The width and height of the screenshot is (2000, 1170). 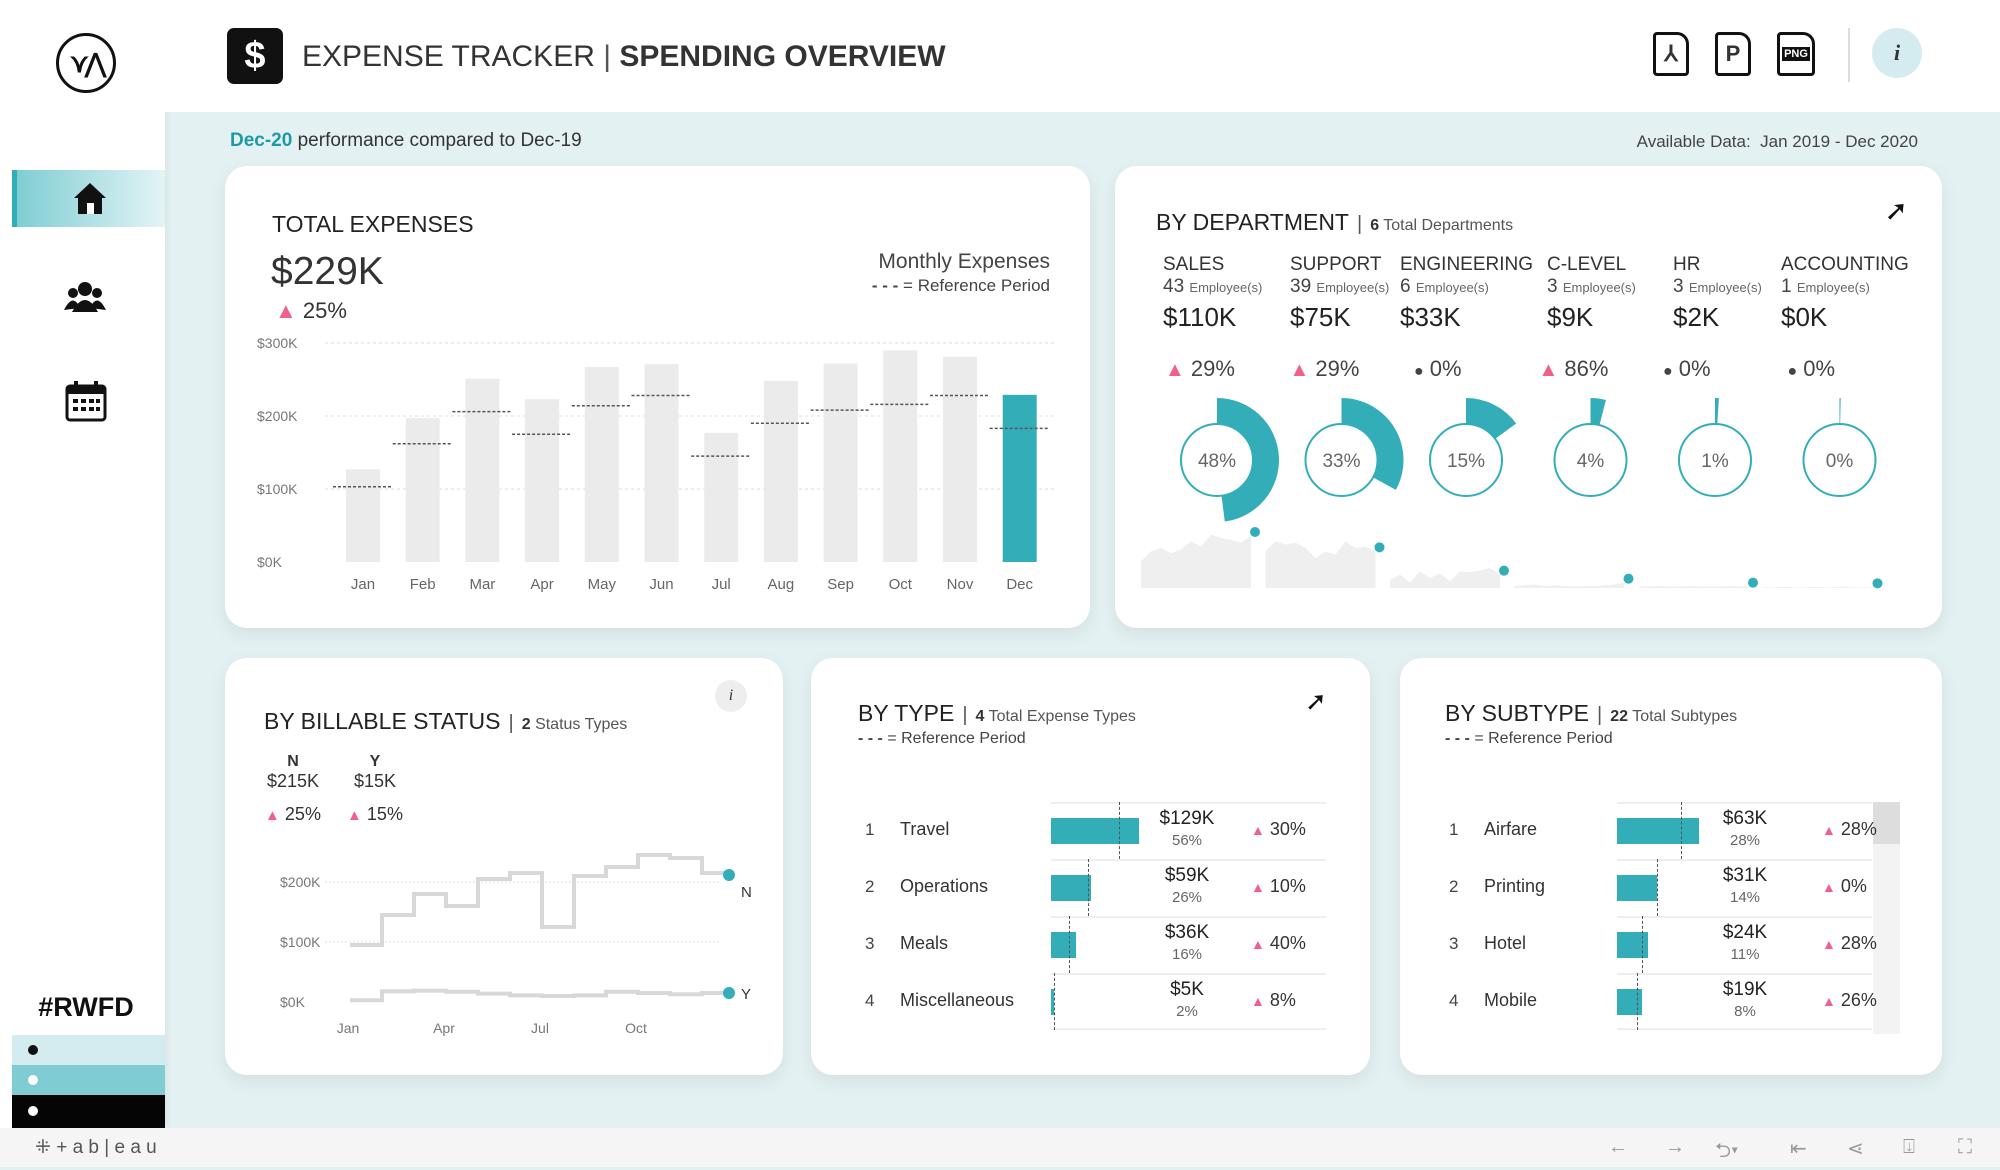 What do you see at coordinates (1187, 875) in the screenshot?
I see `row-value: $59K` at bounding box center [1187, 875].